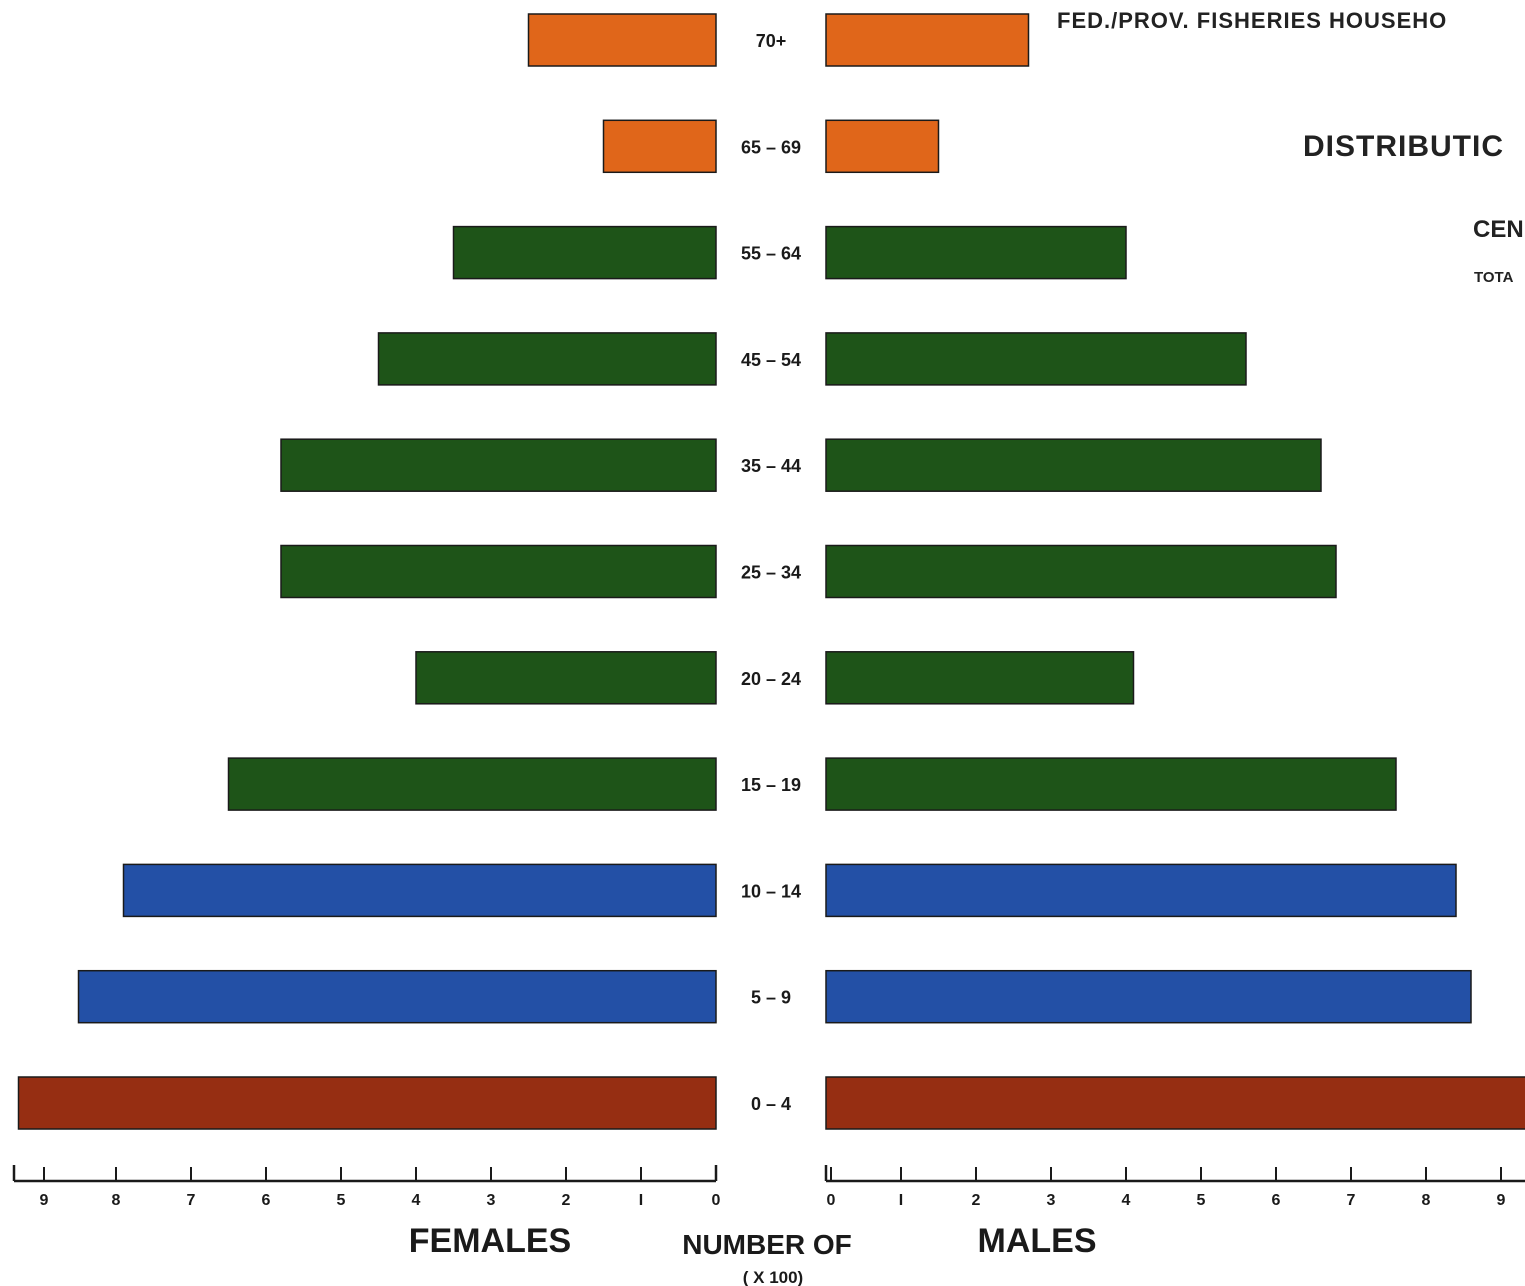  Describe the element at coordinates (771, 891) in the screenshot. I see `age-label-10-14: 10 – 14` at that location.